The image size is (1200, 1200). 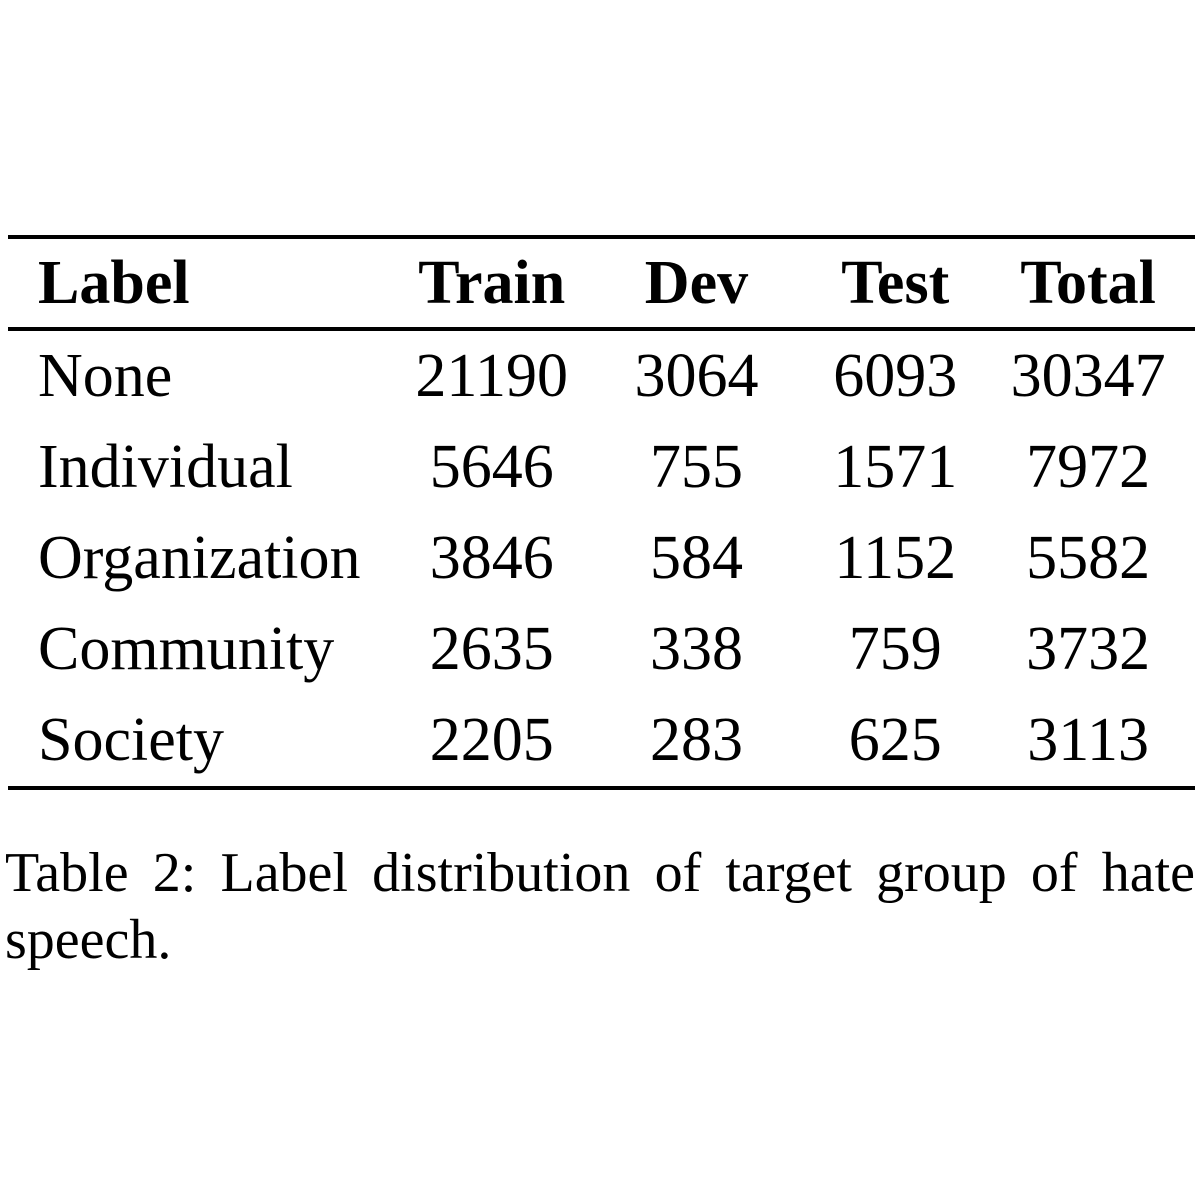 I want to click on column-header-test: Test, so click(x=895, y=284).